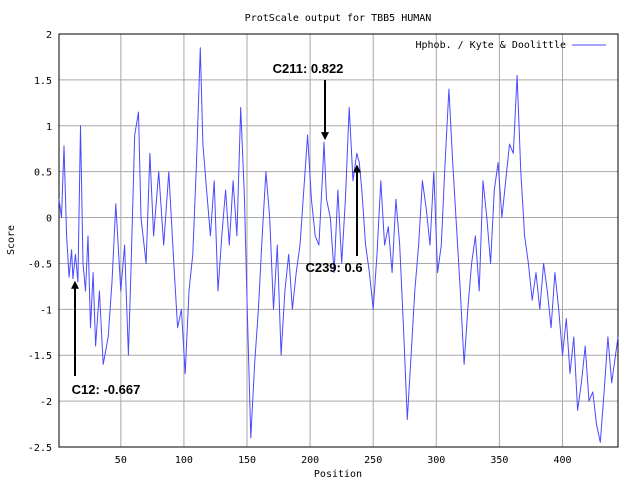 The width and height of the screenshot is (639, 483). Describe the element at coordinates (490, 45) in the screenshot. I see `legend-label: Hphob. / Kyte & Doolittle` at that location.